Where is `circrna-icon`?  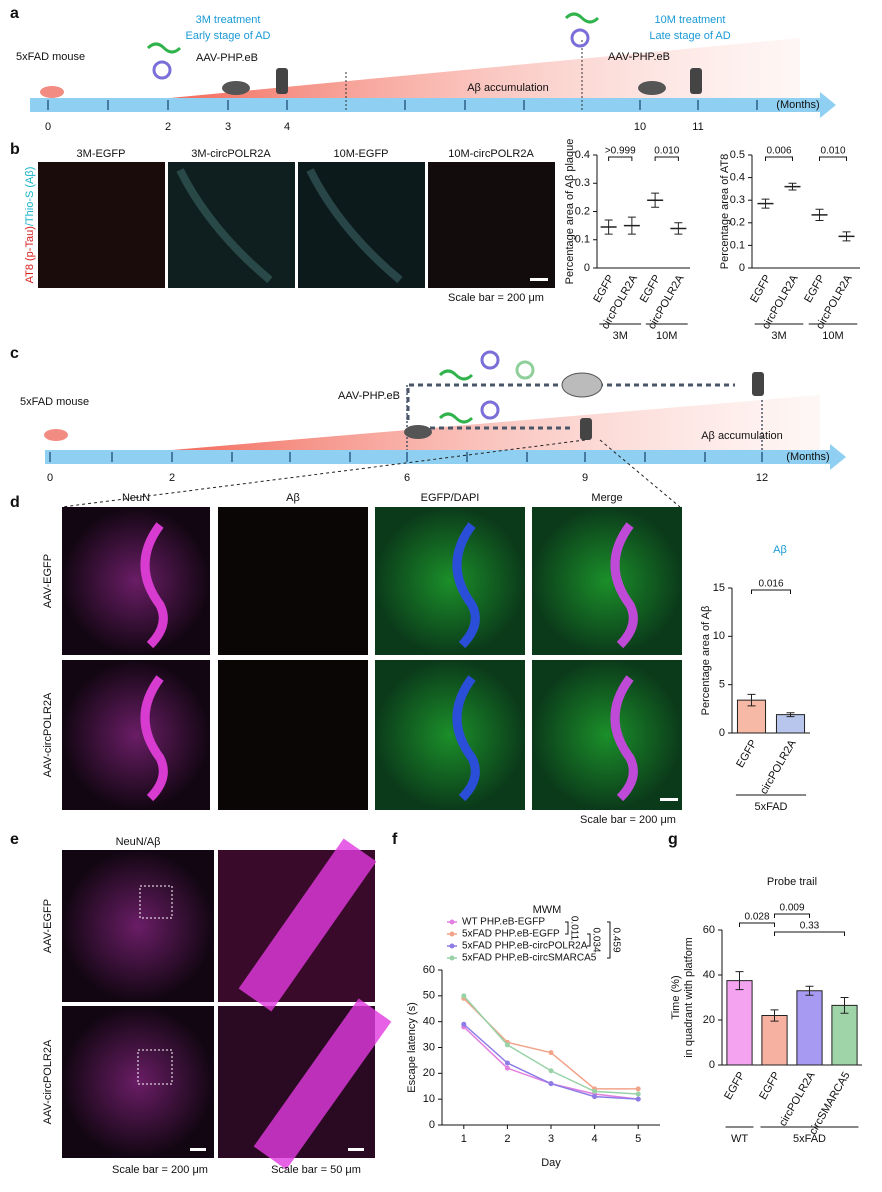
circrna-icon is located at coordinates (525, 370).